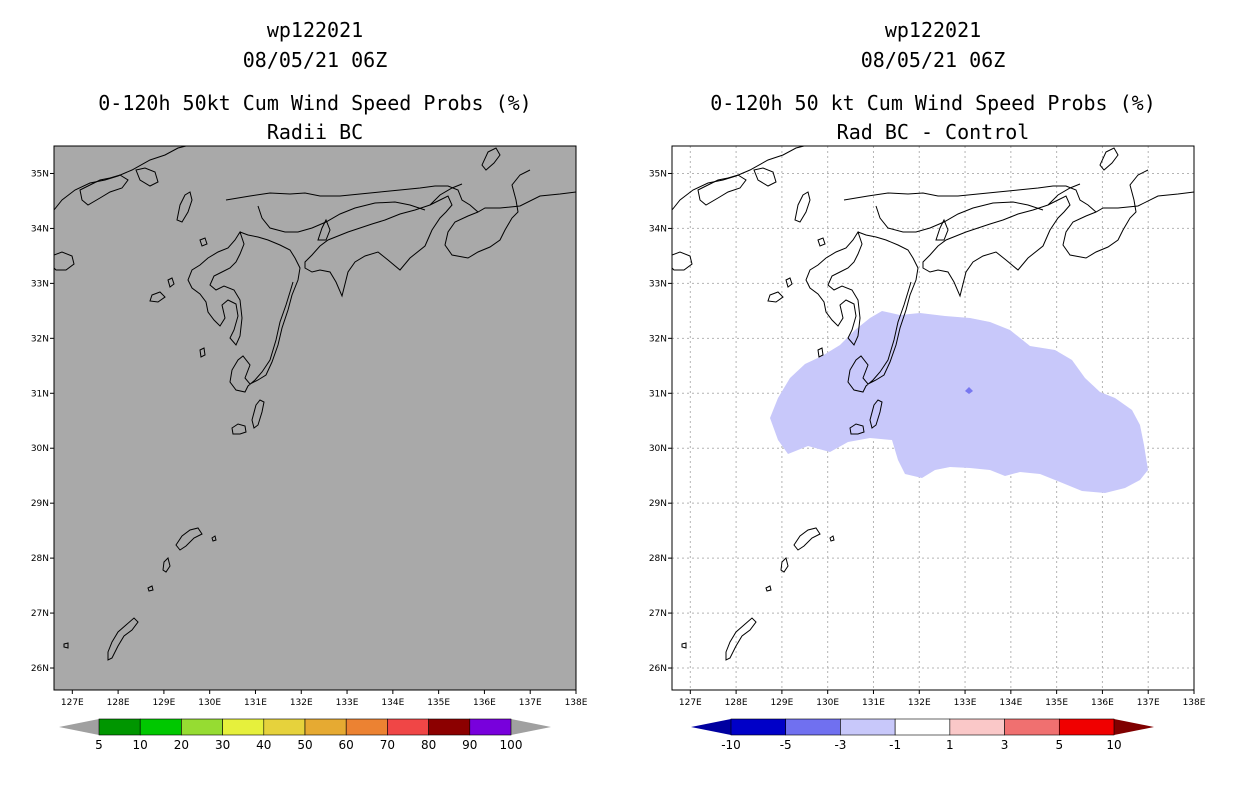 The width and height of the screenshot is (1236, 800). What do you see at coordinates (315, 103) in the screenshot?
I see `left-title: 0-120h 50kt Cum Wind Speed Probs (%)` at bounding box center [315, 103].